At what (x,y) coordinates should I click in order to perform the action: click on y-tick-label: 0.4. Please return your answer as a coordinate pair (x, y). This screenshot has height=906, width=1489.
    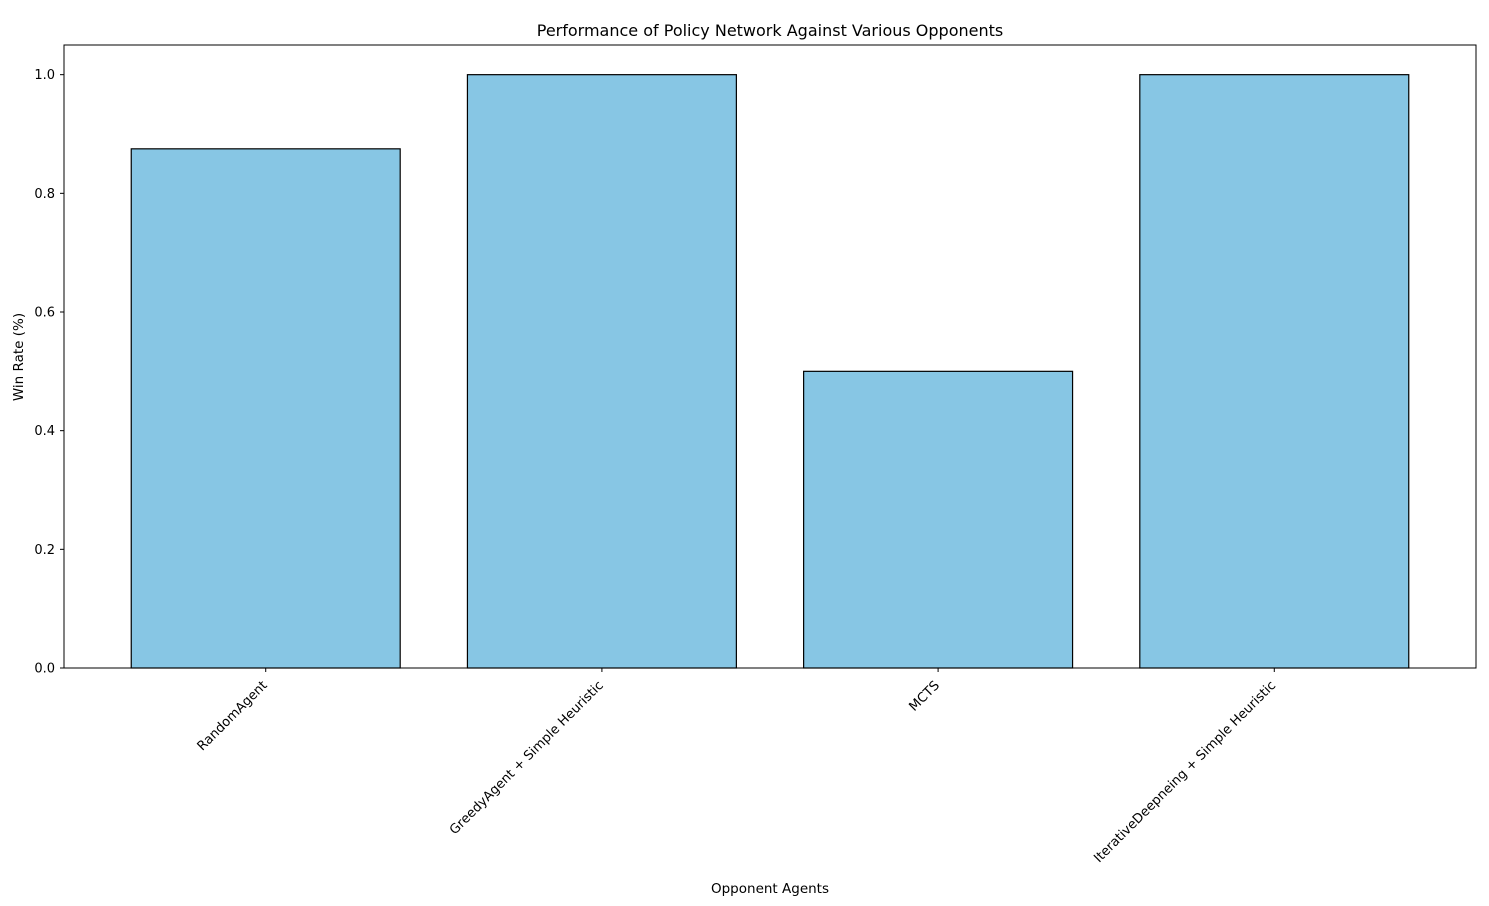
    Looking at the image, I should click on (44, 431).